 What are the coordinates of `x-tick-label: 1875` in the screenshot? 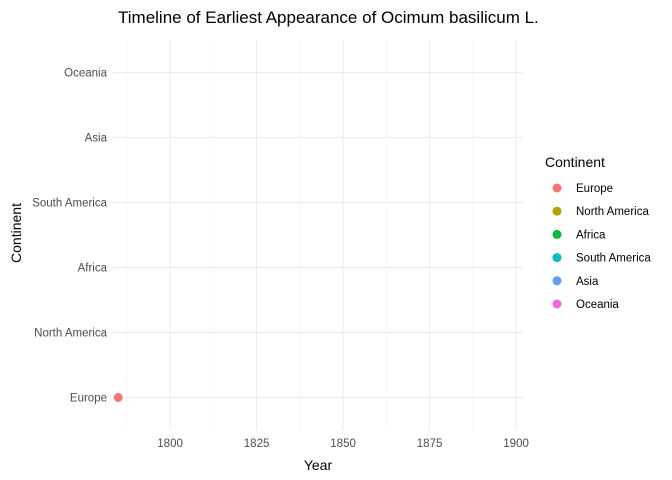 It's located at (430, 444).